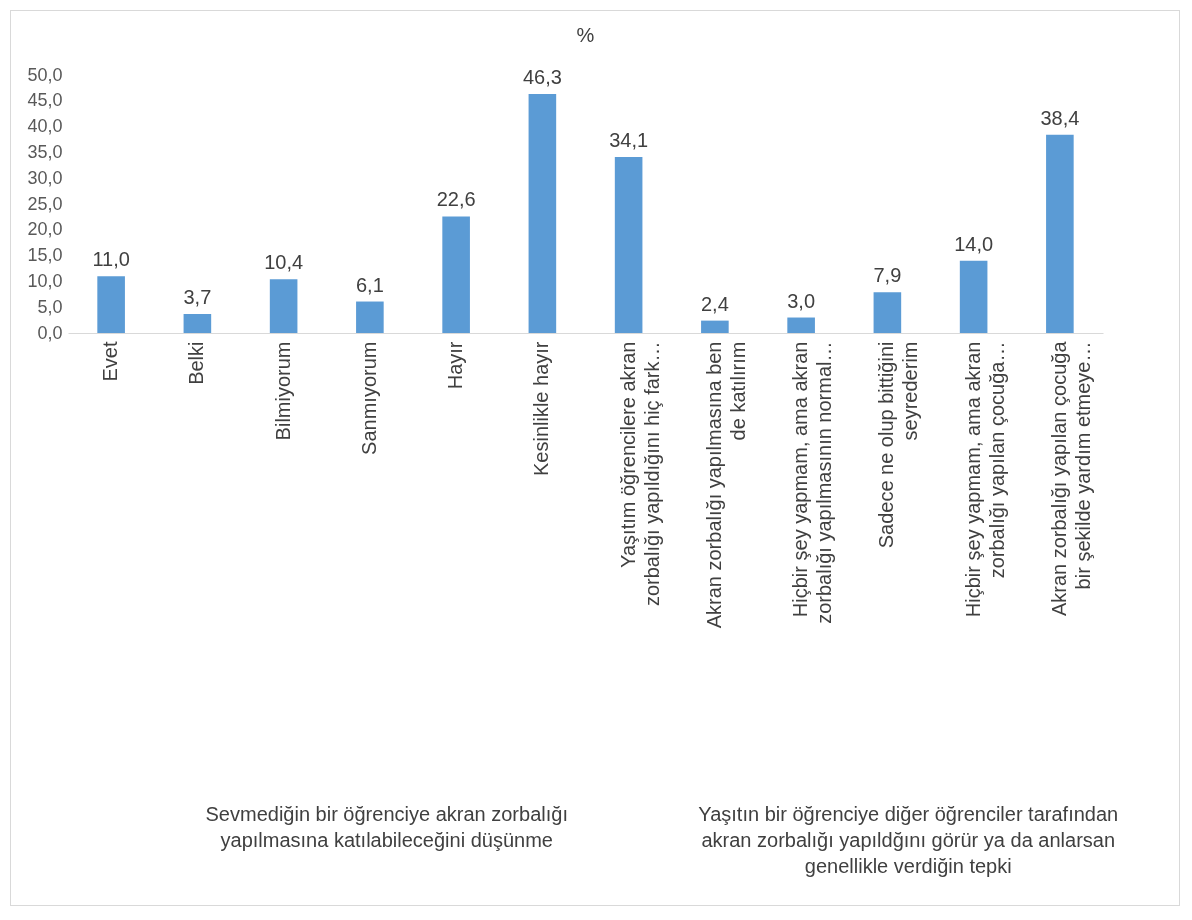 The image size is (1192, 920). Describe the element at coordinates (45, 255) in the screenshot. I see `y-tick-label: 15,0` at that location.